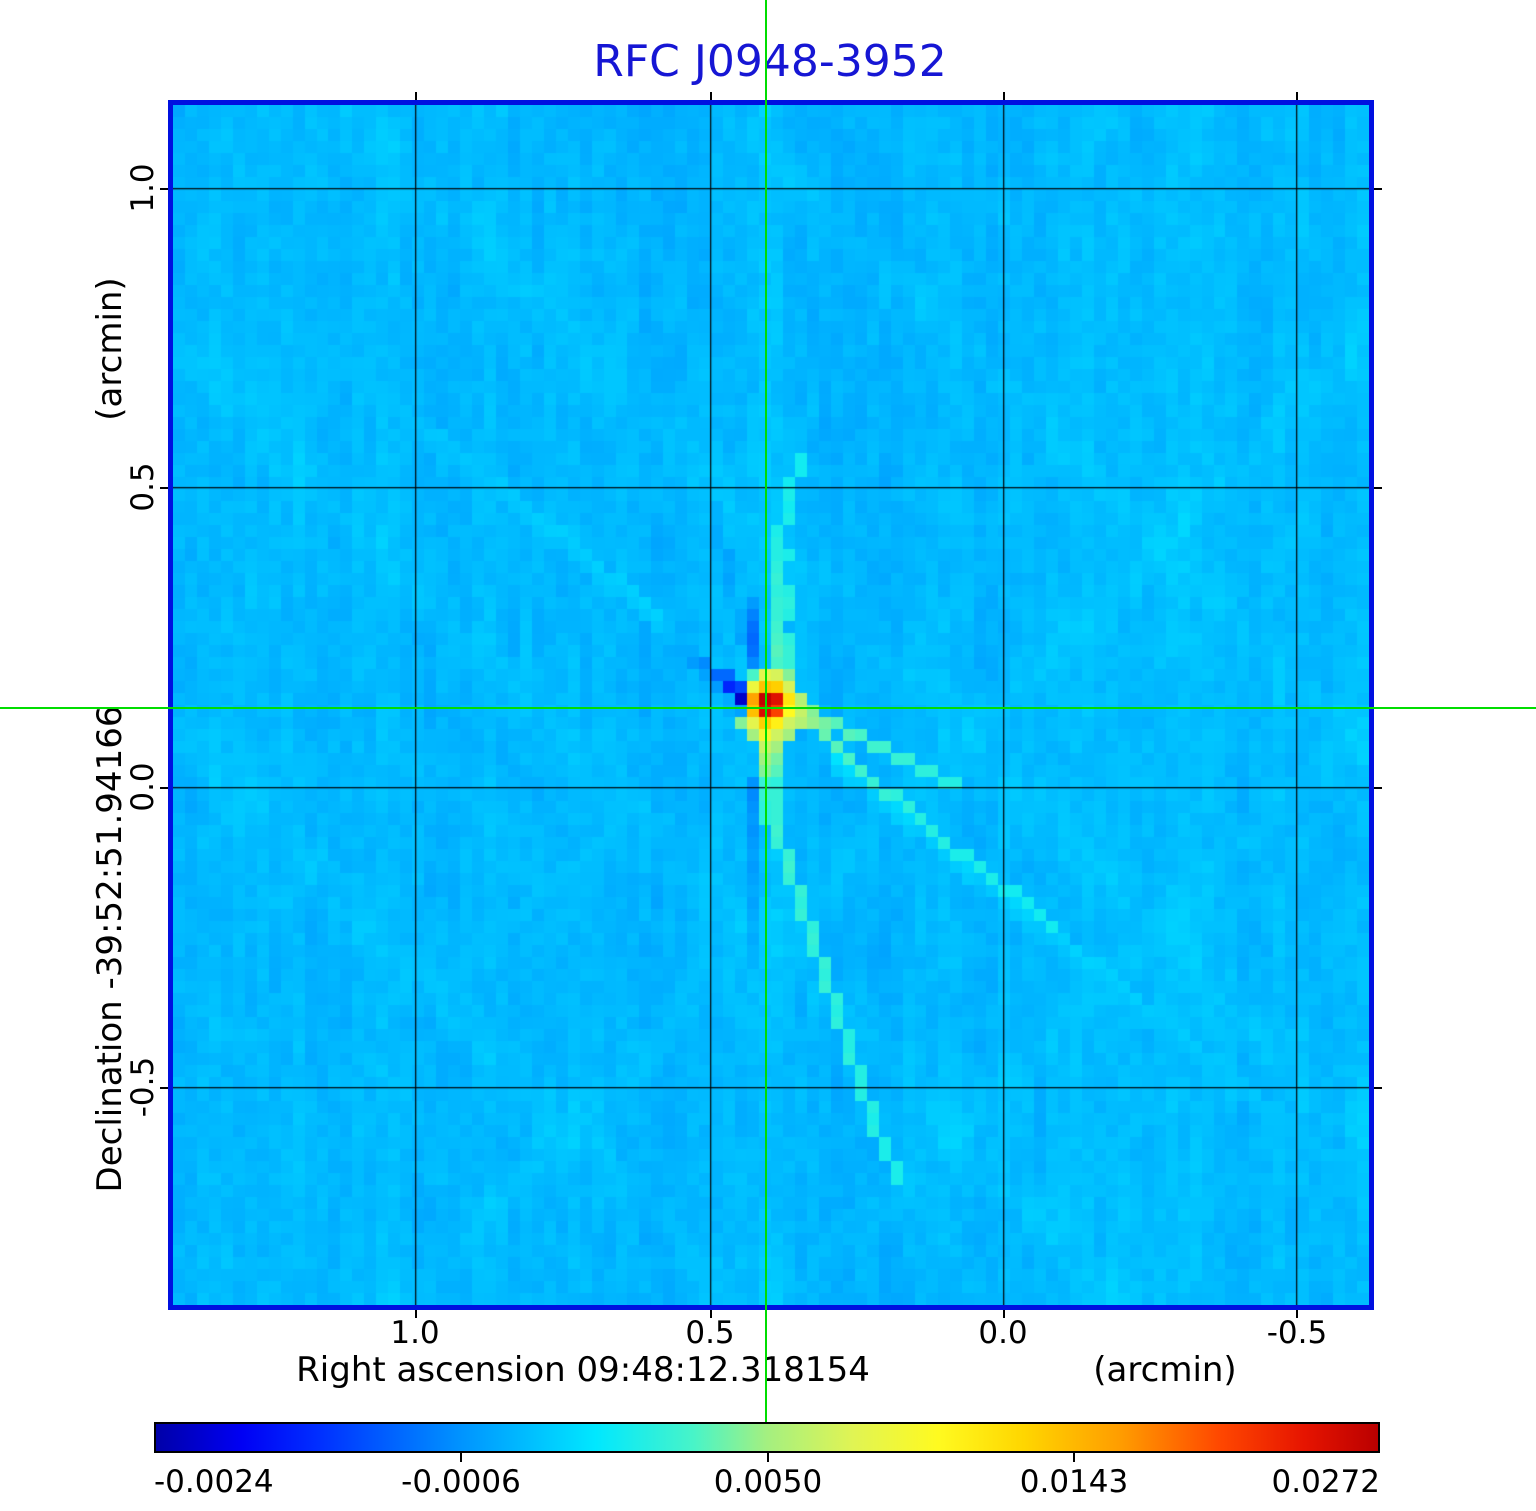 The height and width of the screenshot is (1511, 1536). Describe the element at coordinates (766, 711) in the screenshot. I see `crosshair-vertical-line` at that location.